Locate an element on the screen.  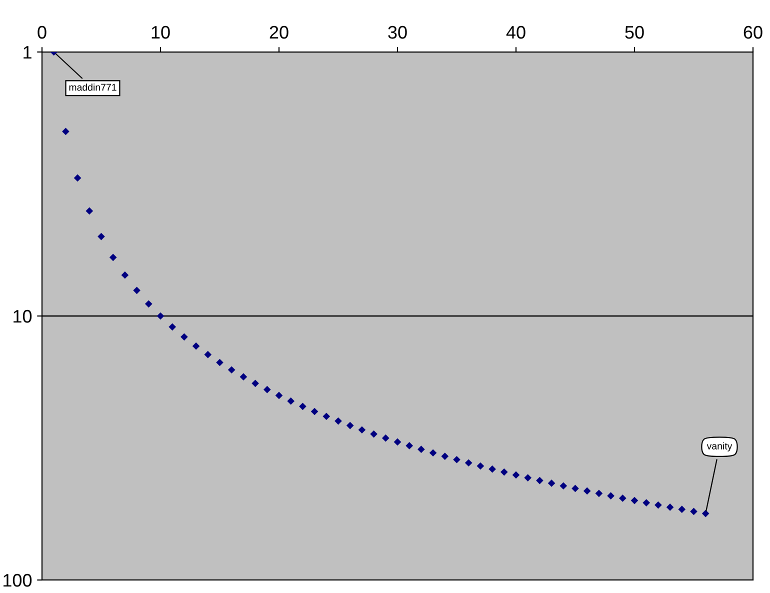
annotation: vanity is located at coordinates (719, 447).